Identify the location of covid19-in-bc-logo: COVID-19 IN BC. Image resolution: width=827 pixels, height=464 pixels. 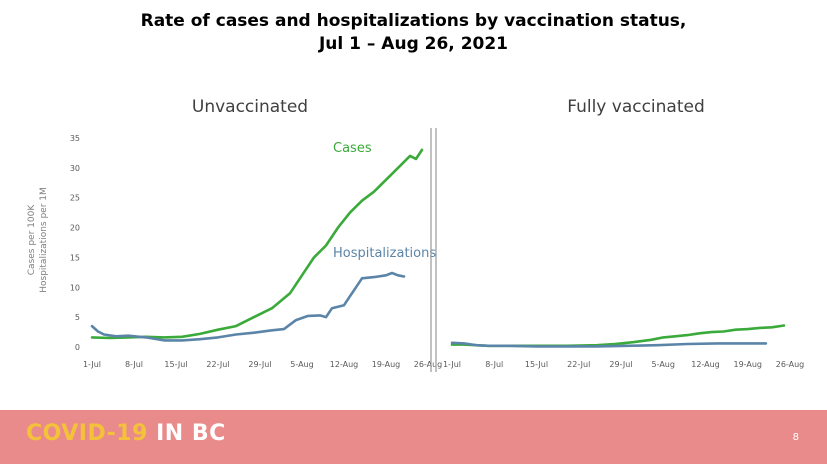
(126, 433).